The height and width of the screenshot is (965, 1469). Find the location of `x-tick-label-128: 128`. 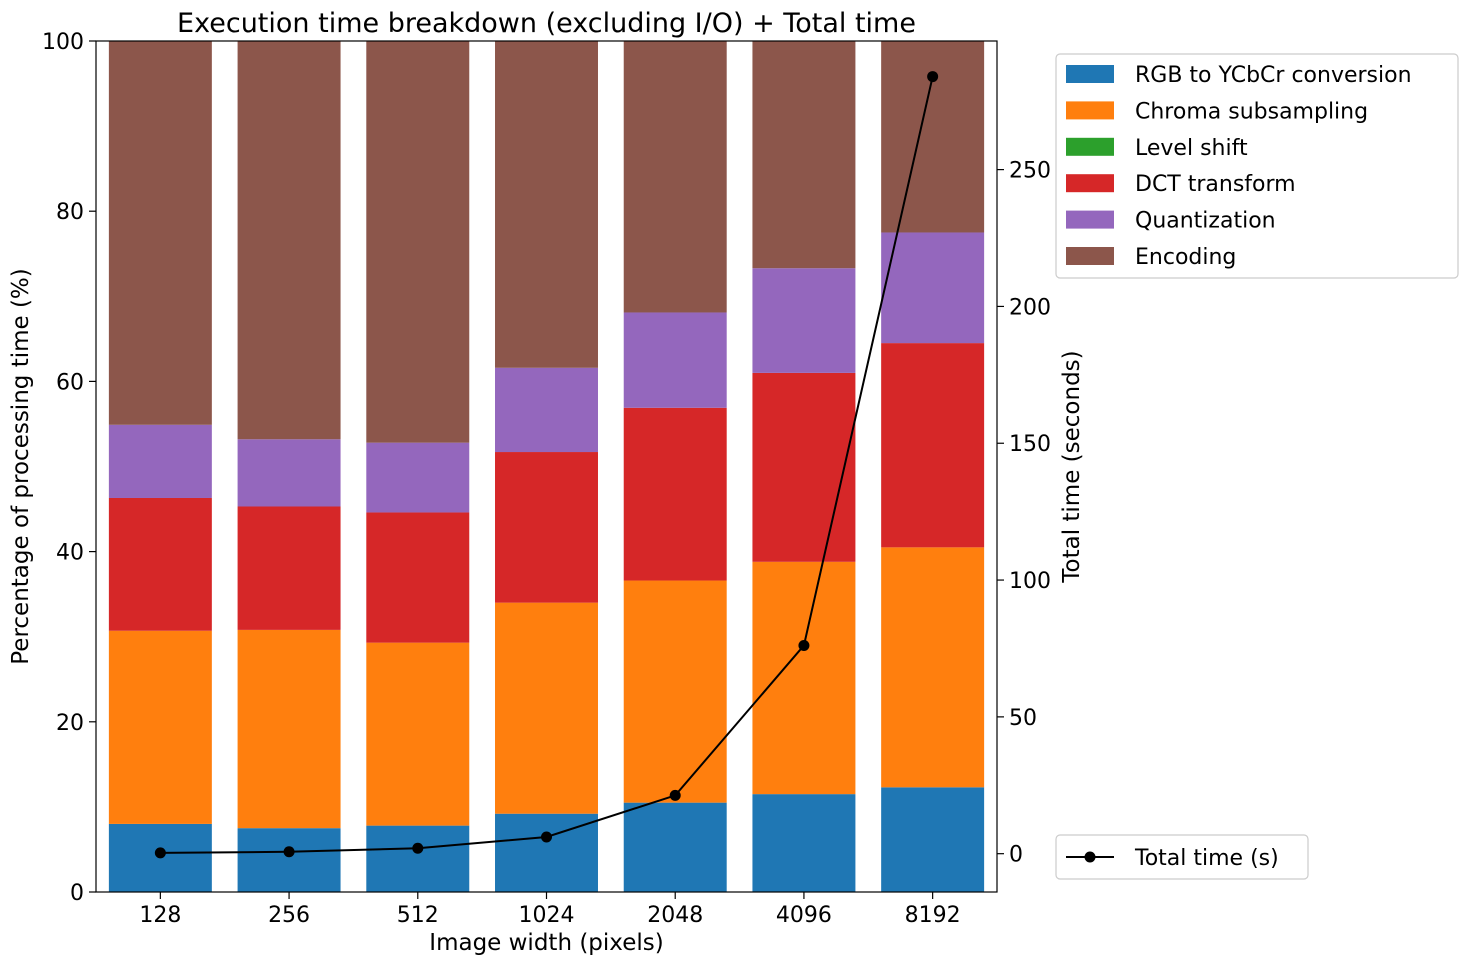

x-tick-label-128: 128 is located at coordinates (160, 915).